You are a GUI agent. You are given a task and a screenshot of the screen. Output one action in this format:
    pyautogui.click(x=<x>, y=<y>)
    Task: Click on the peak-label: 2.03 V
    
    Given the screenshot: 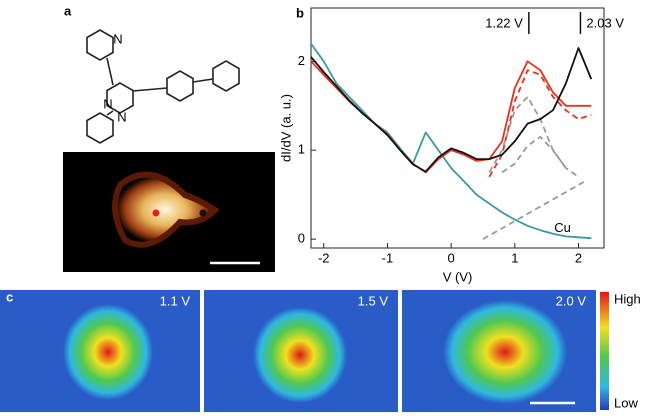 What is the action you would take?
    pyautogui.click(x=605, y=22)
    